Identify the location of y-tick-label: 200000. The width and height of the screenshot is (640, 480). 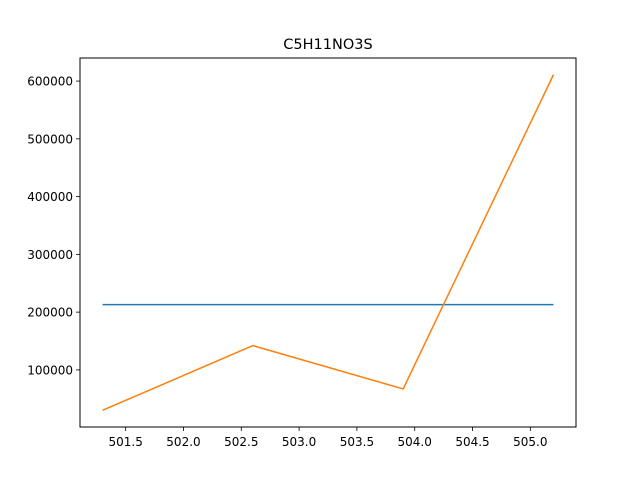
(50, 313).